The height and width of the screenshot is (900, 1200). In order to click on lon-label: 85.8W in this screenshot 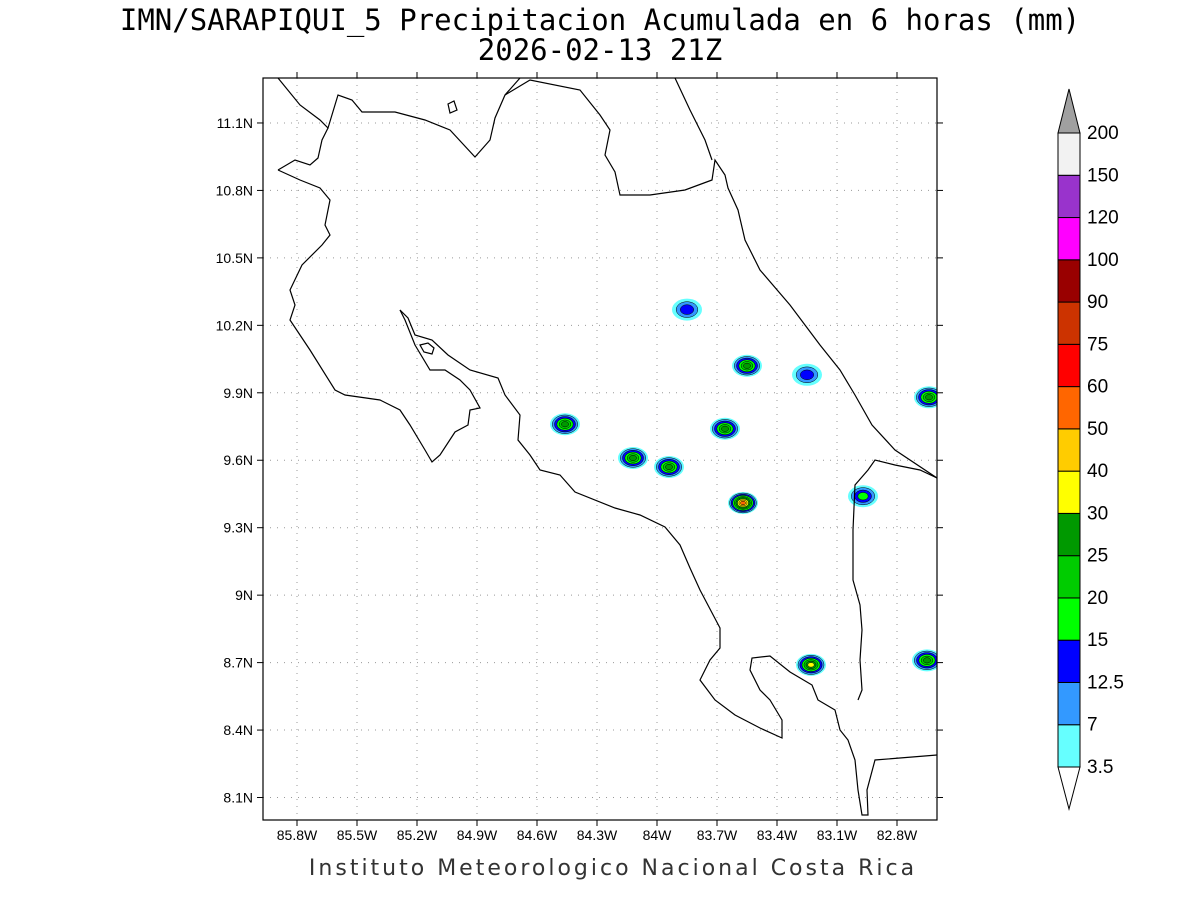, I will do `click(297, 835)`.